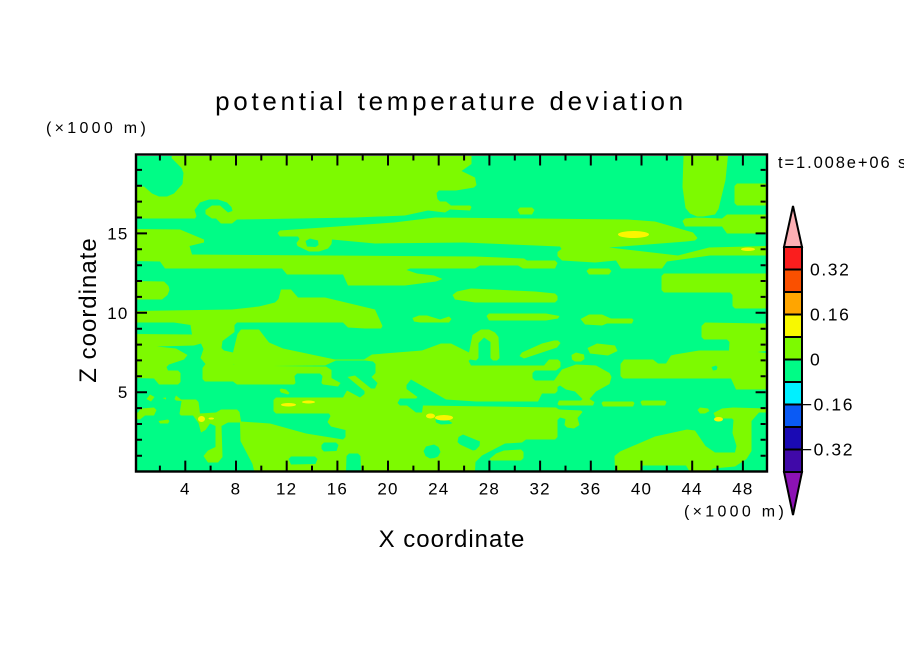  What do you see at coordinates (830, 315) in the screenshot?
I see `svg-text: 0.16` at bounding box center [830, 315].